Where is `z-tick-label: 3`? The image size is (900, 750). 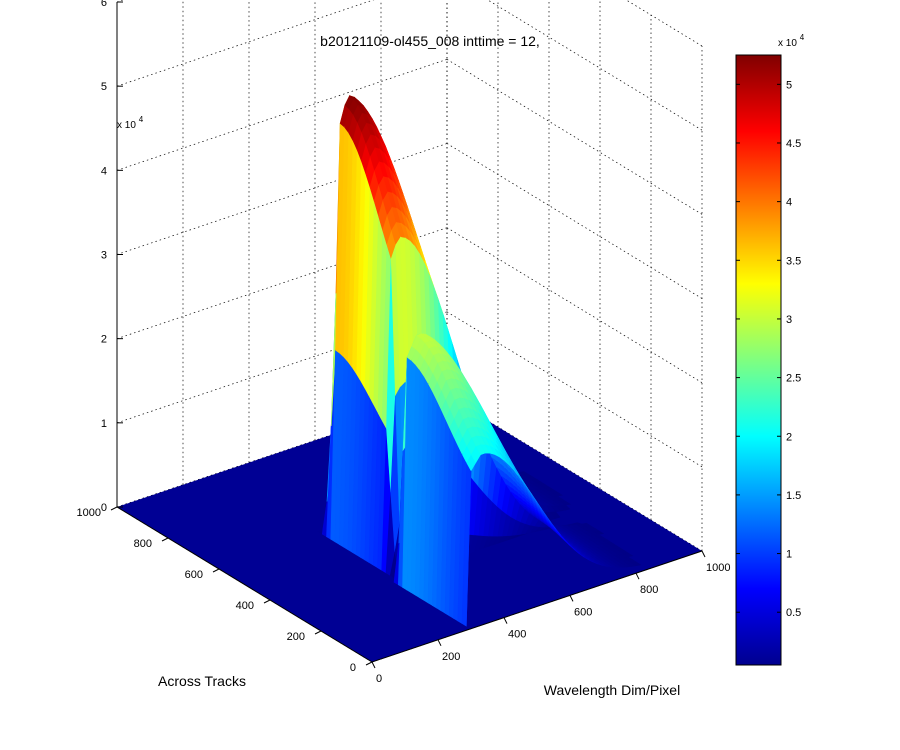
z-tick-label: 3 is located at coordinates (104, 256).